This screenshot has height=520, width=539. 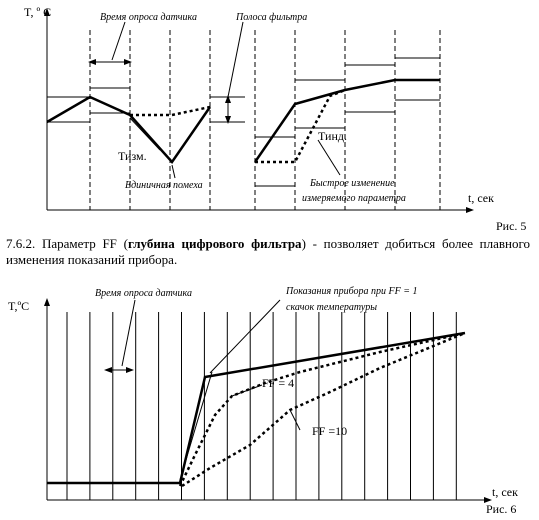 What do you see at coordinates (331, 307) in the screenshot?
I see `jump-label: скачок температуры` at bounding box center [331, 307].